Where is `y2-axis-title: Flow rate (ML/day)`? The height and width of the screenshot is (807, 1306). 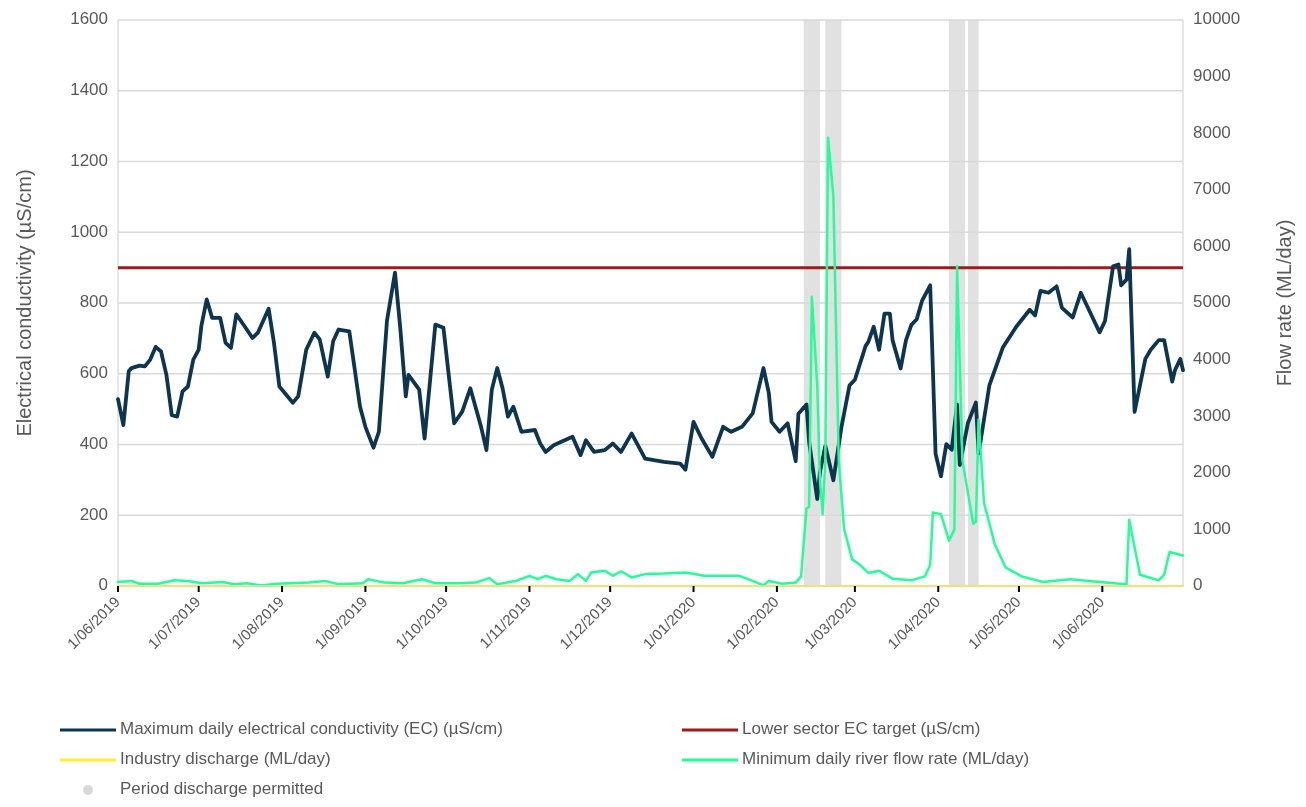 y2-axis-title: Flow rate (ML/day) is located at coordinates (1284, 303).